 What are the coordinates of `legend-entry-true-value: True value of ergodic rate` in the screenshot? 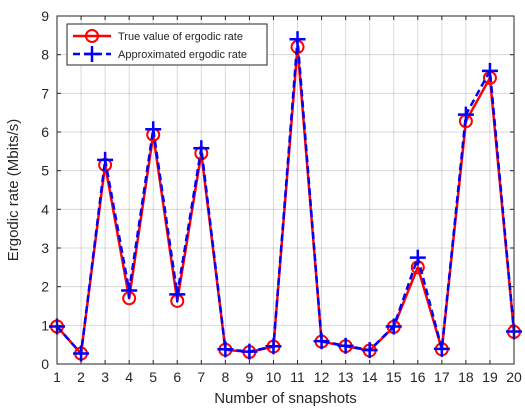 It's located at (158, 36).